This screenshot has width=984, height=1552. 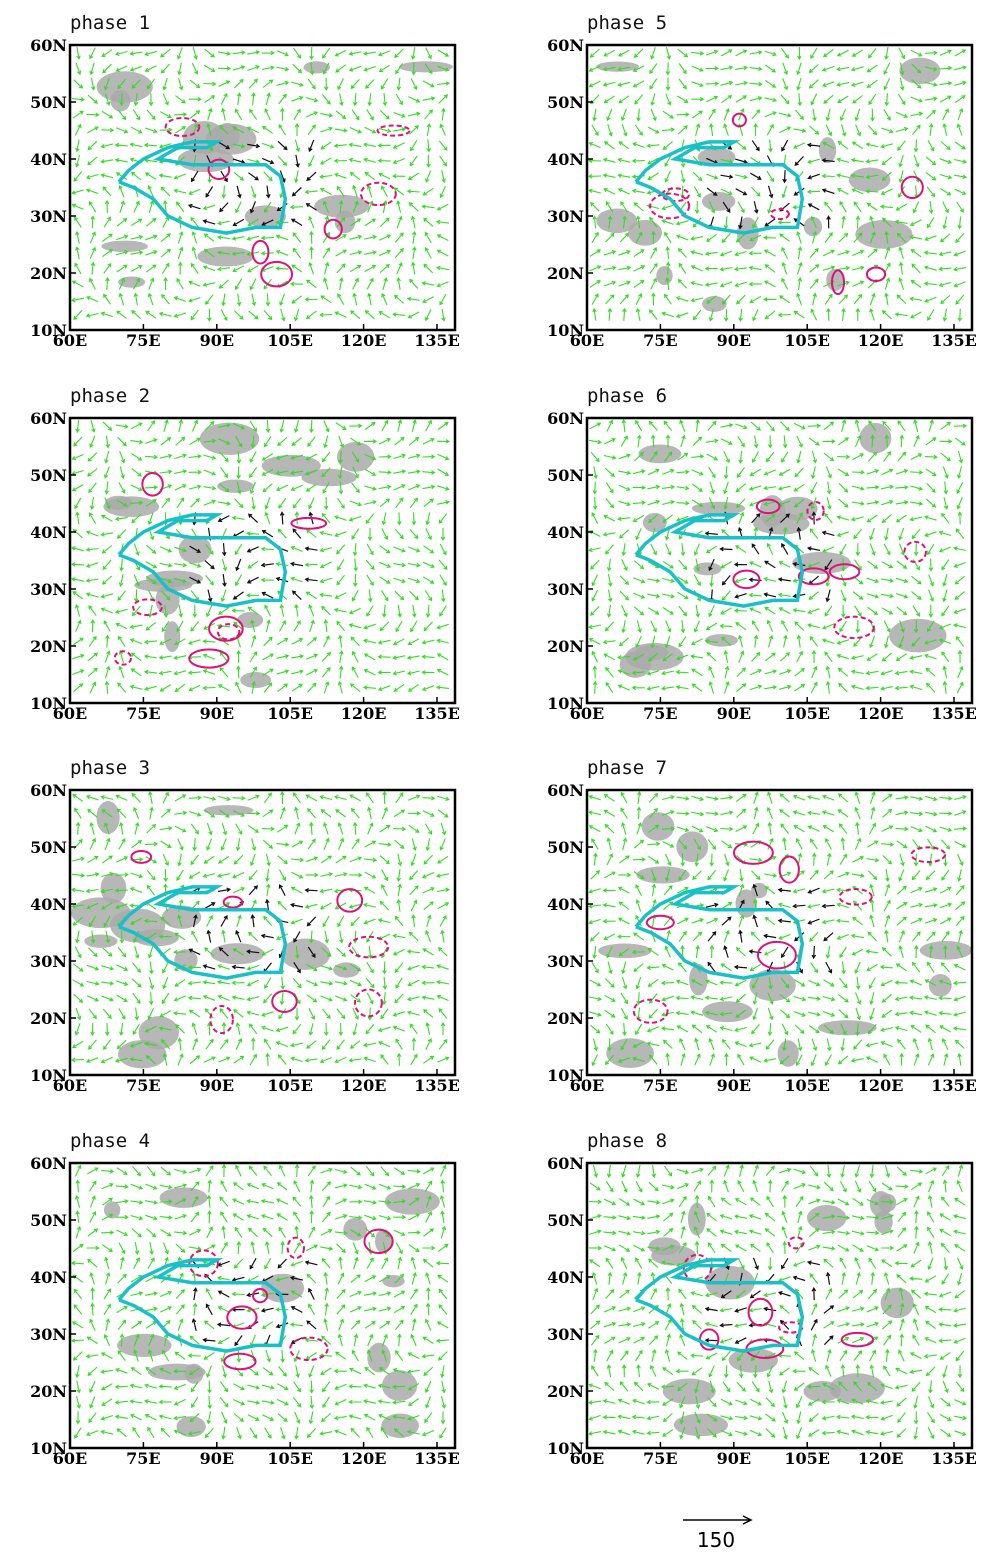 I want to click on wind-vectors-significant, so click(x=770, y=928).